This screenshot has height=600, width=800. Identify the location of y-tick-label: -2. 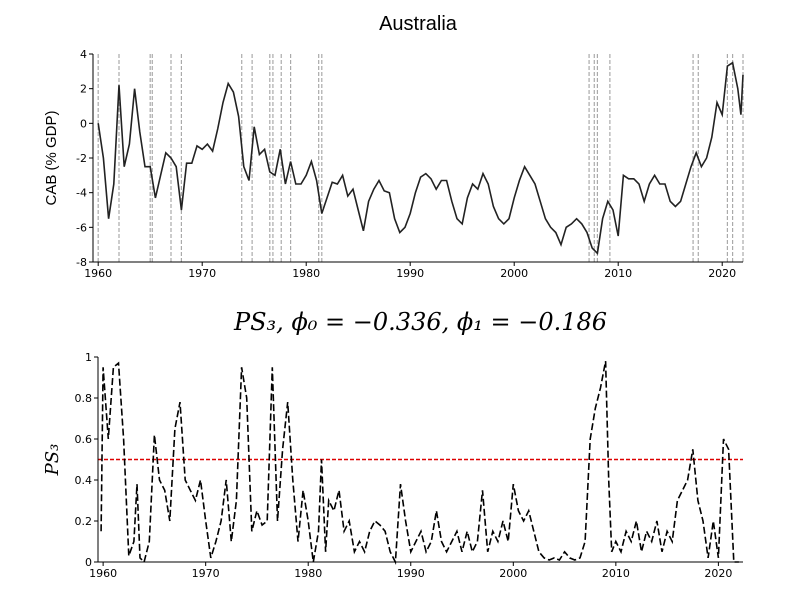
(81, 158).